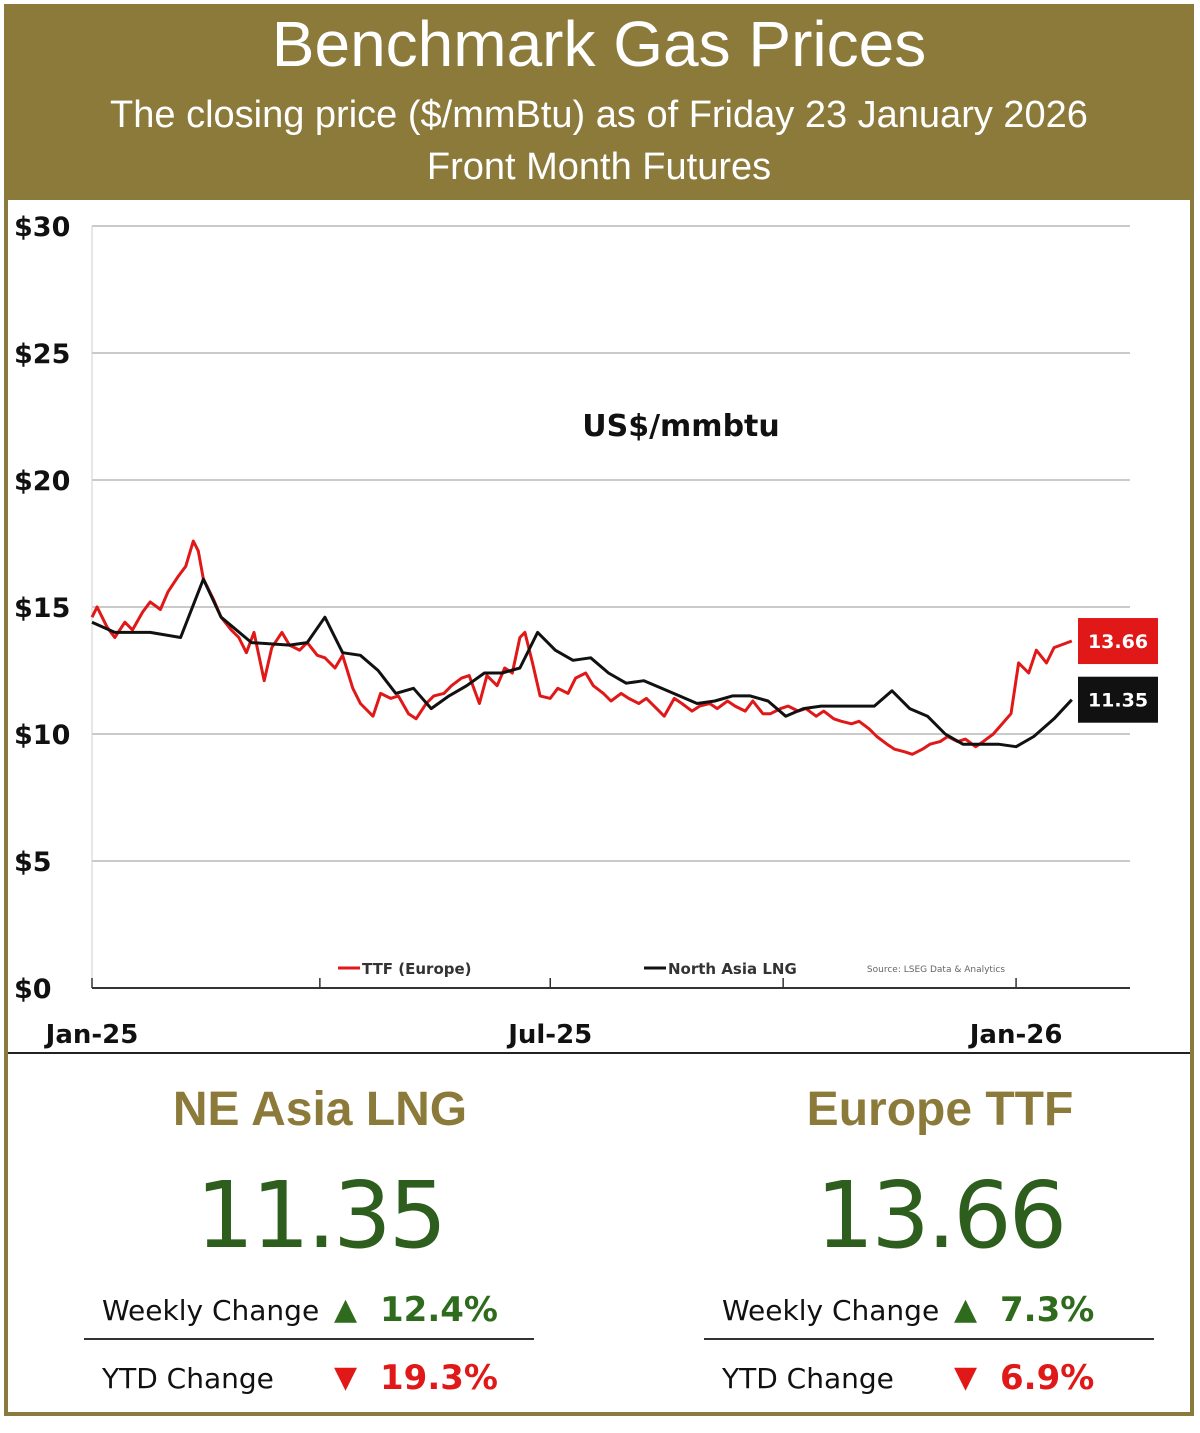 This screenshot has width=1200, height=1433. Describe the element at coordinates (936, 970) in the screenshot. I see `chart-source: Source: LSEG Data & Analytics` at that location.